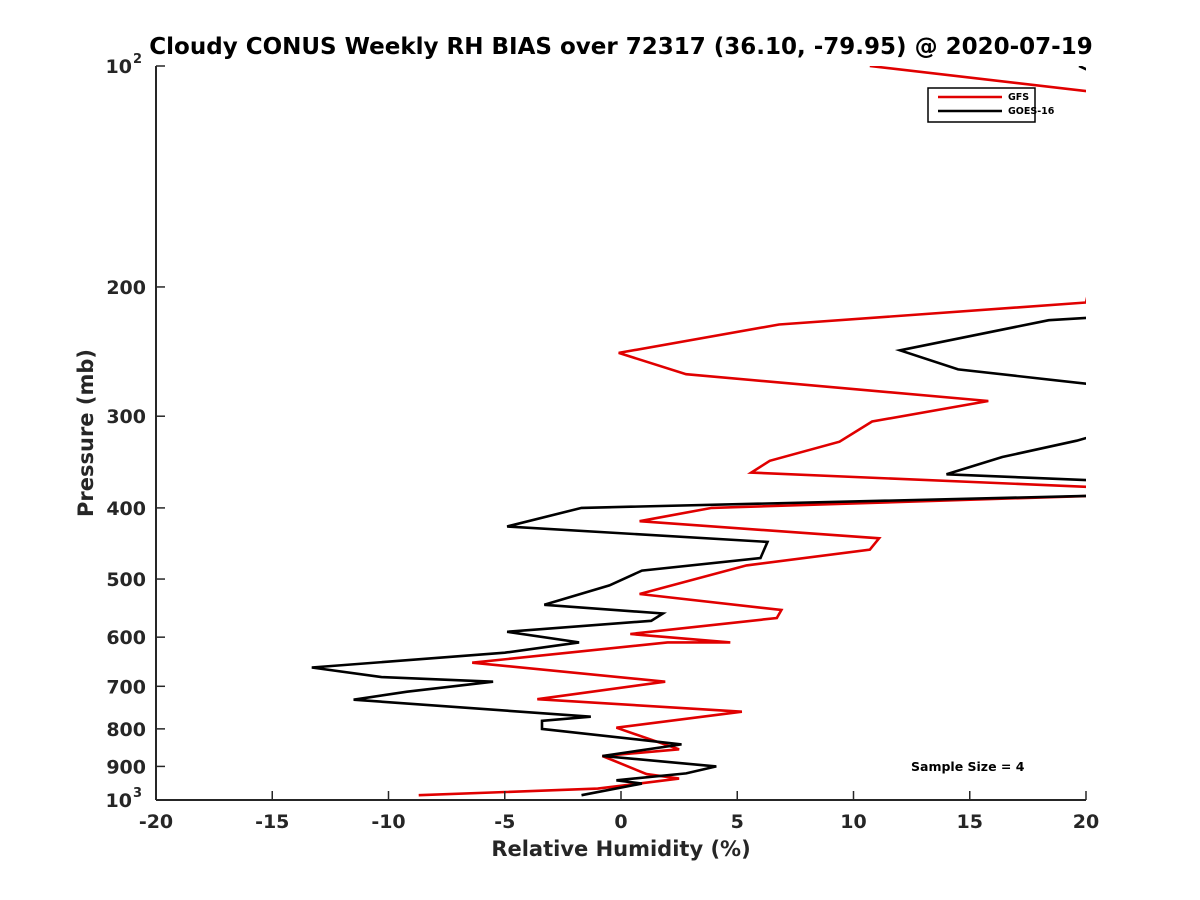 The width and height of the screenshot is (1200, 900). Describe the element at coordinates (620, 849) in the screenshot. I see `x-axis-label: Relative Humidity (%)` at that location.